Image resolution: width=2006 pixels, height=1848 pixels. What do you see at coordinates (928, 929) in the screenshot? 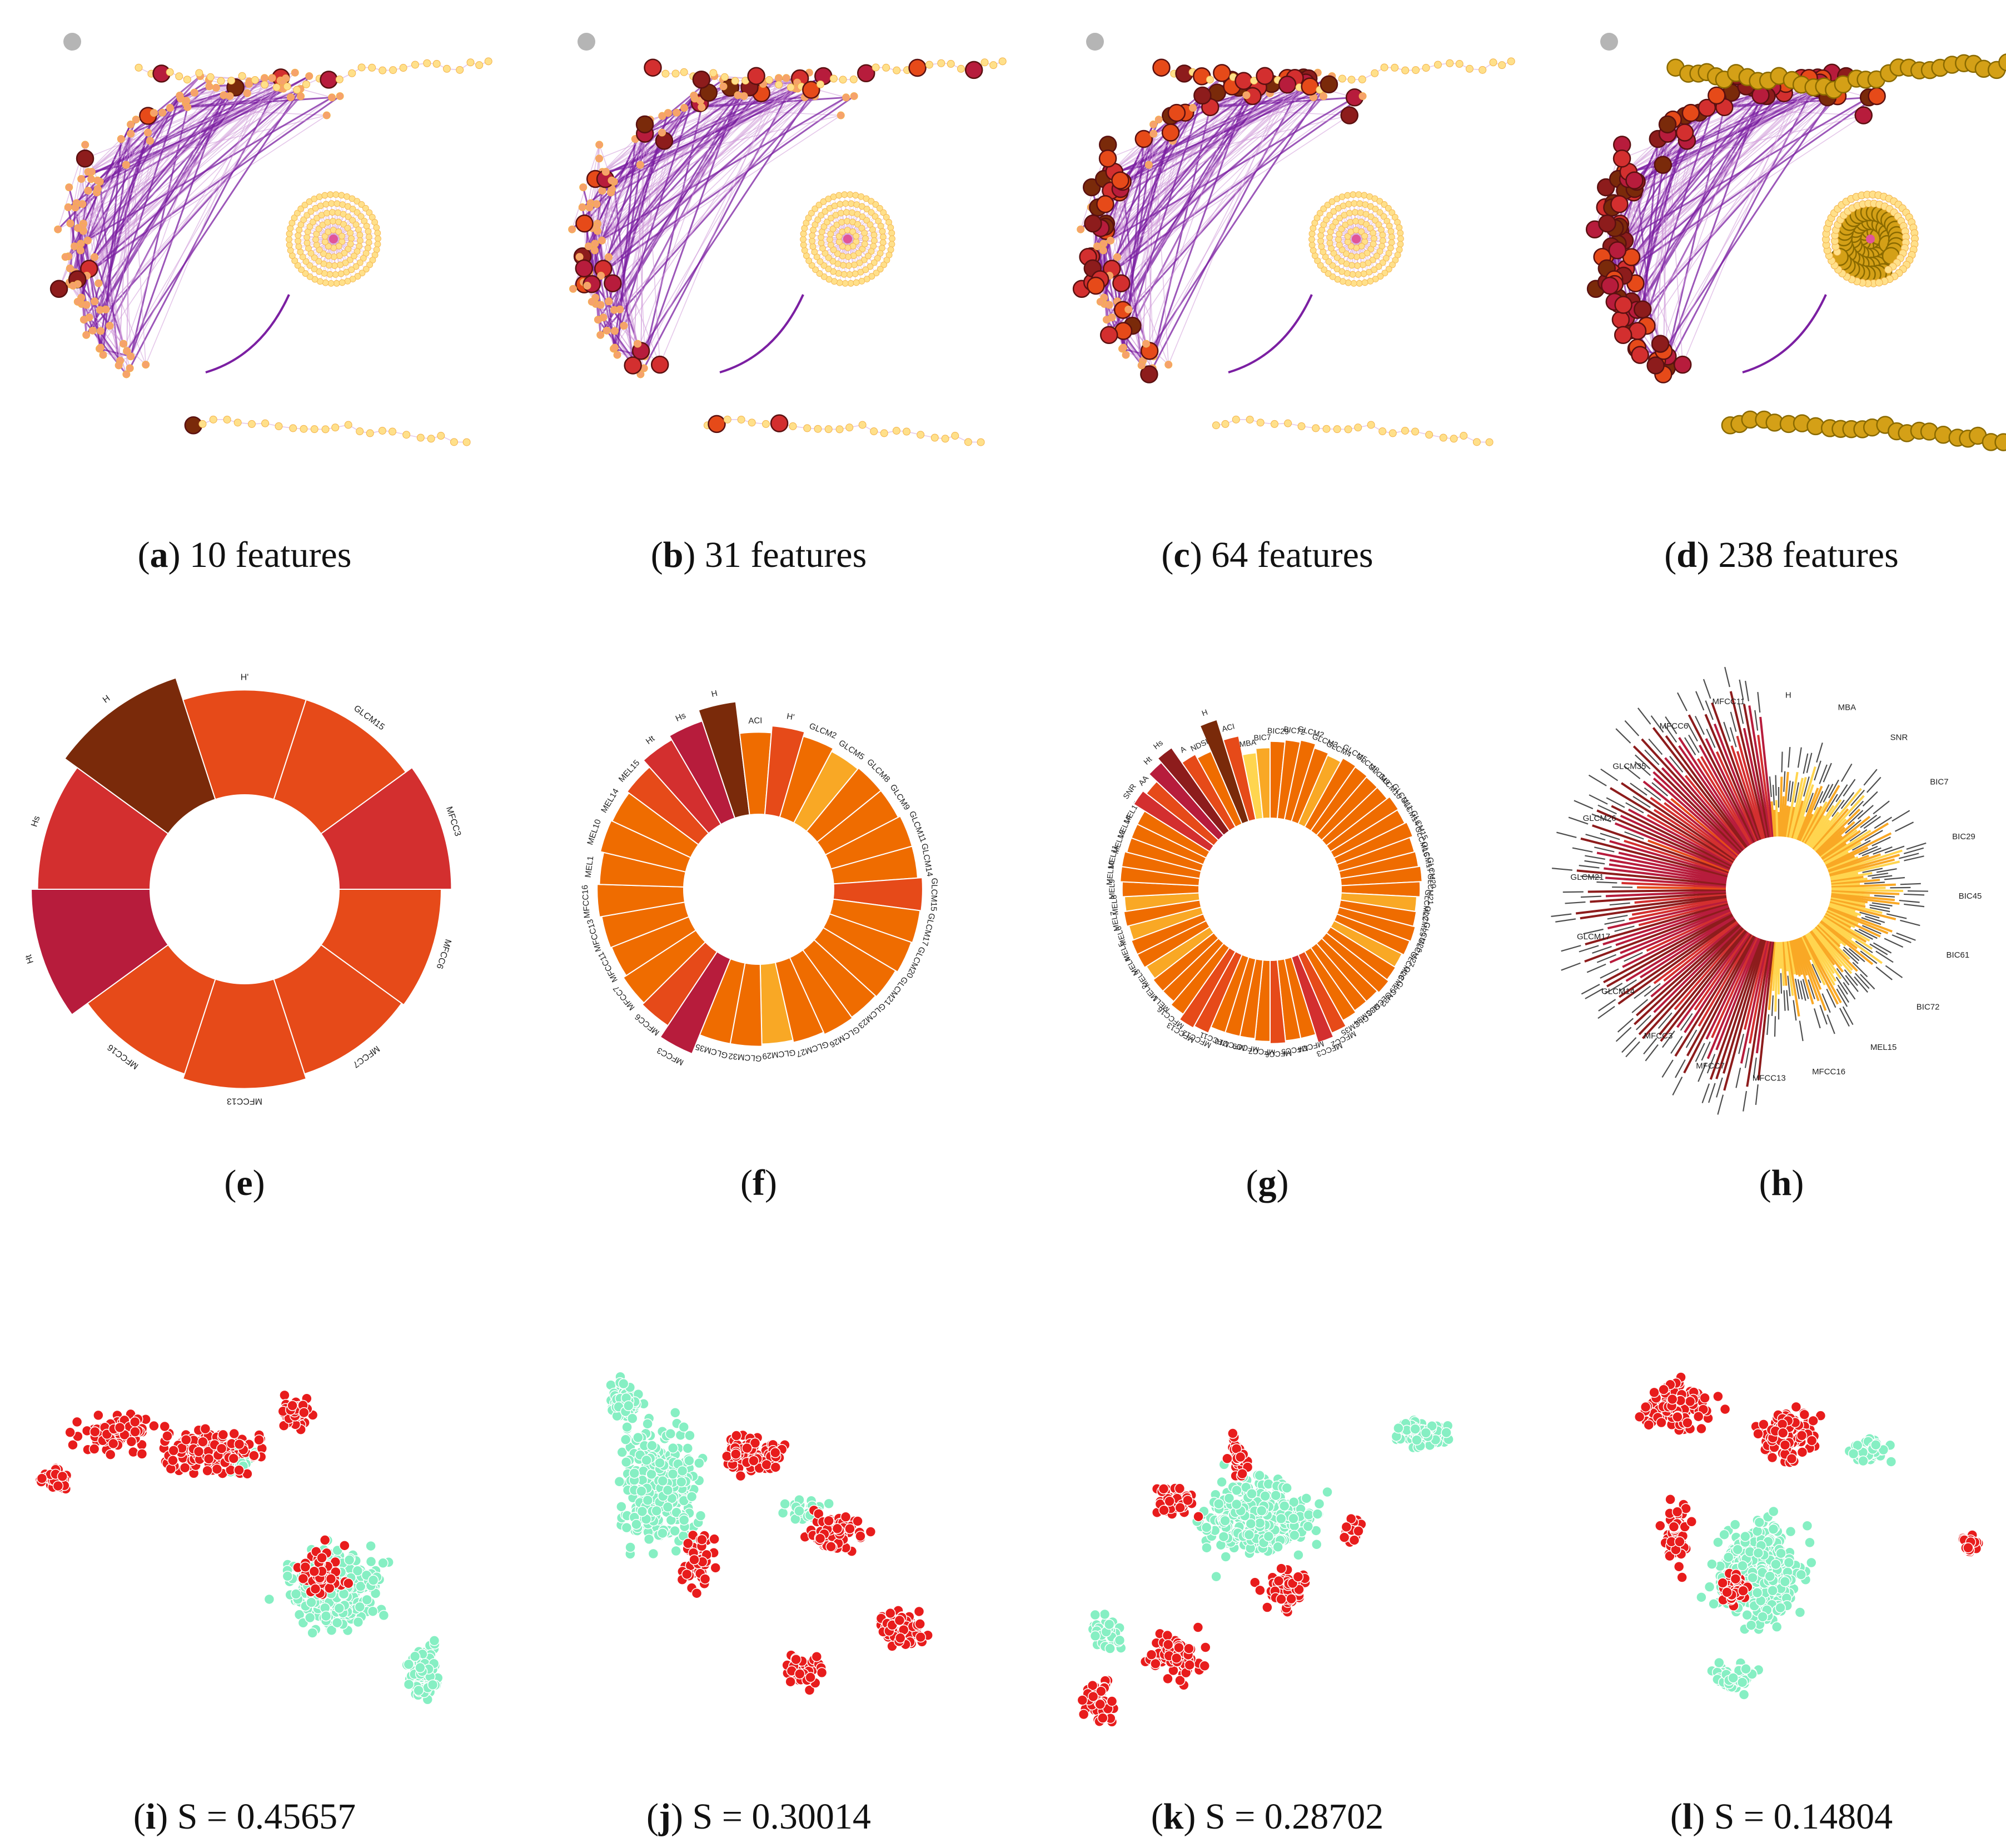
I see `polar-tick-label: GLCM17` at bounding box center [928, 929].